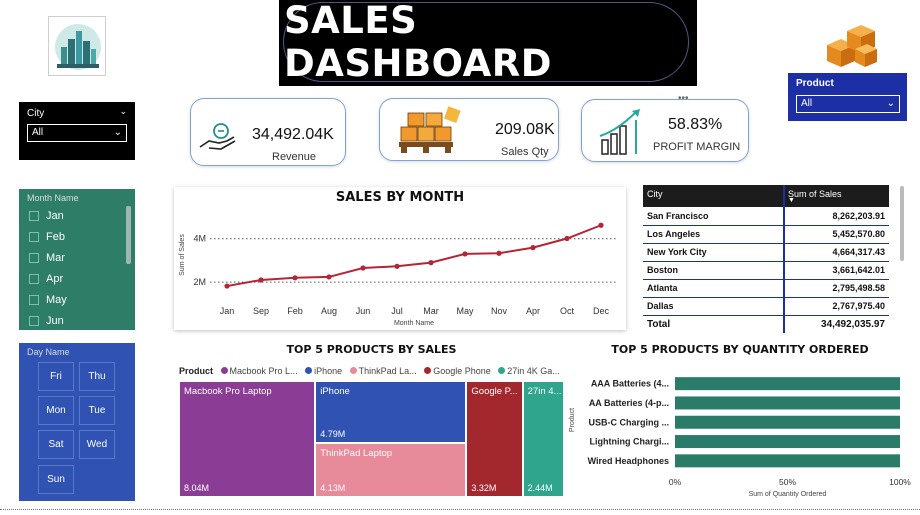  Describe the element at coordinates (766, 271) in the screenshot. I see `table-row: Boston 3,661,642.01` at that location.